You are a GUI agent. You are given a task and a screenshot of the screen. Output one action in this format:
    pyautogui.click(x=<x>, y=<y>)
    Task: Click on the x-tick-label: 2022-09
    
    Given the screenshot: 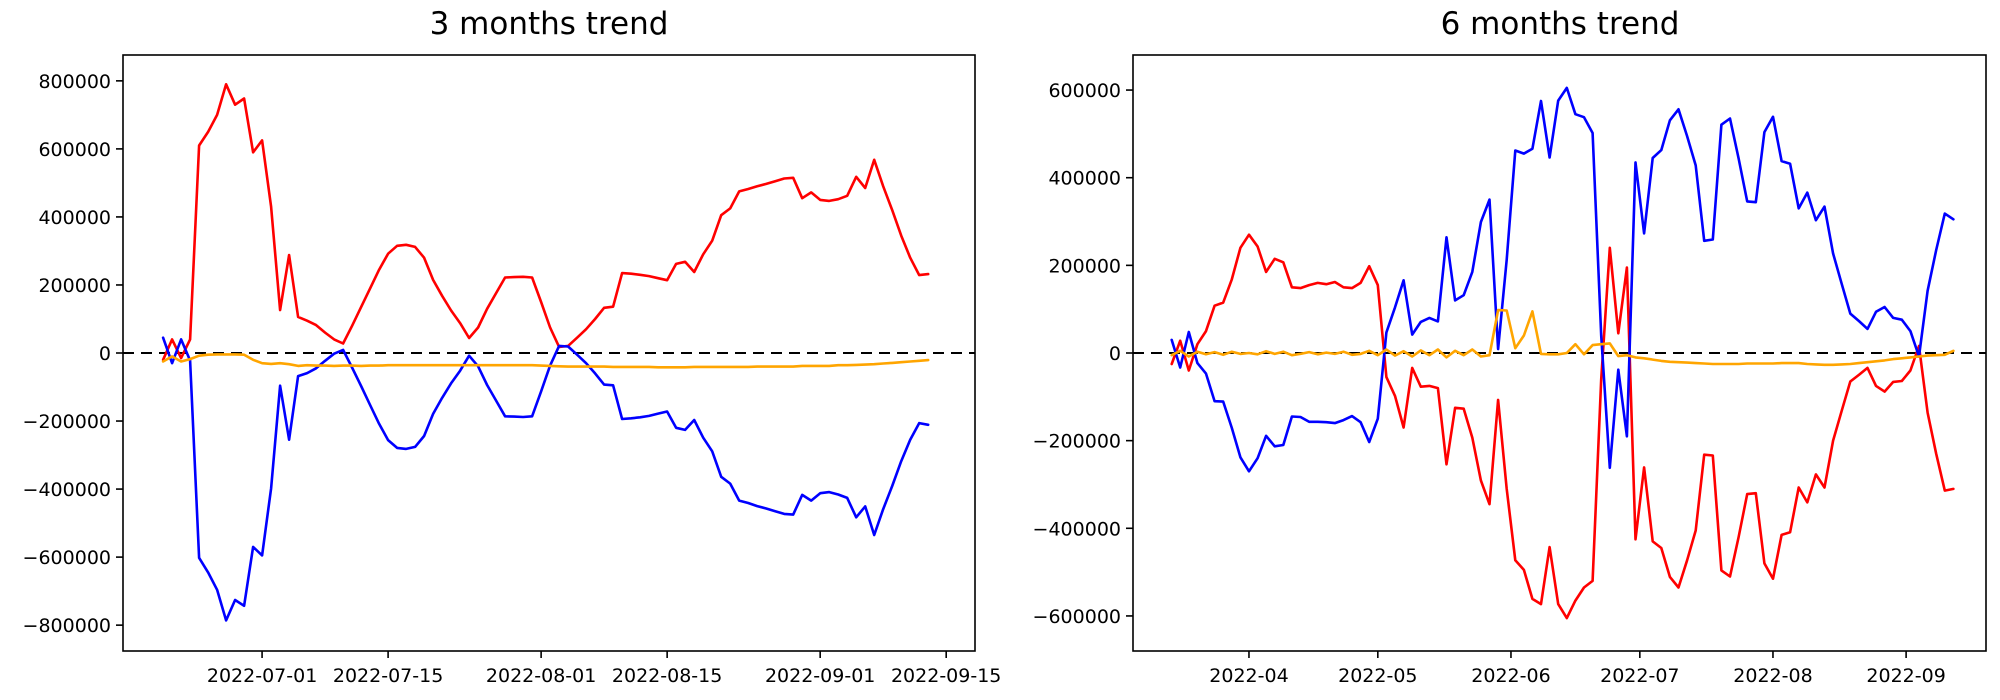 What is the action you would take?
    pyautogui.click(x=1905, y=676)
    